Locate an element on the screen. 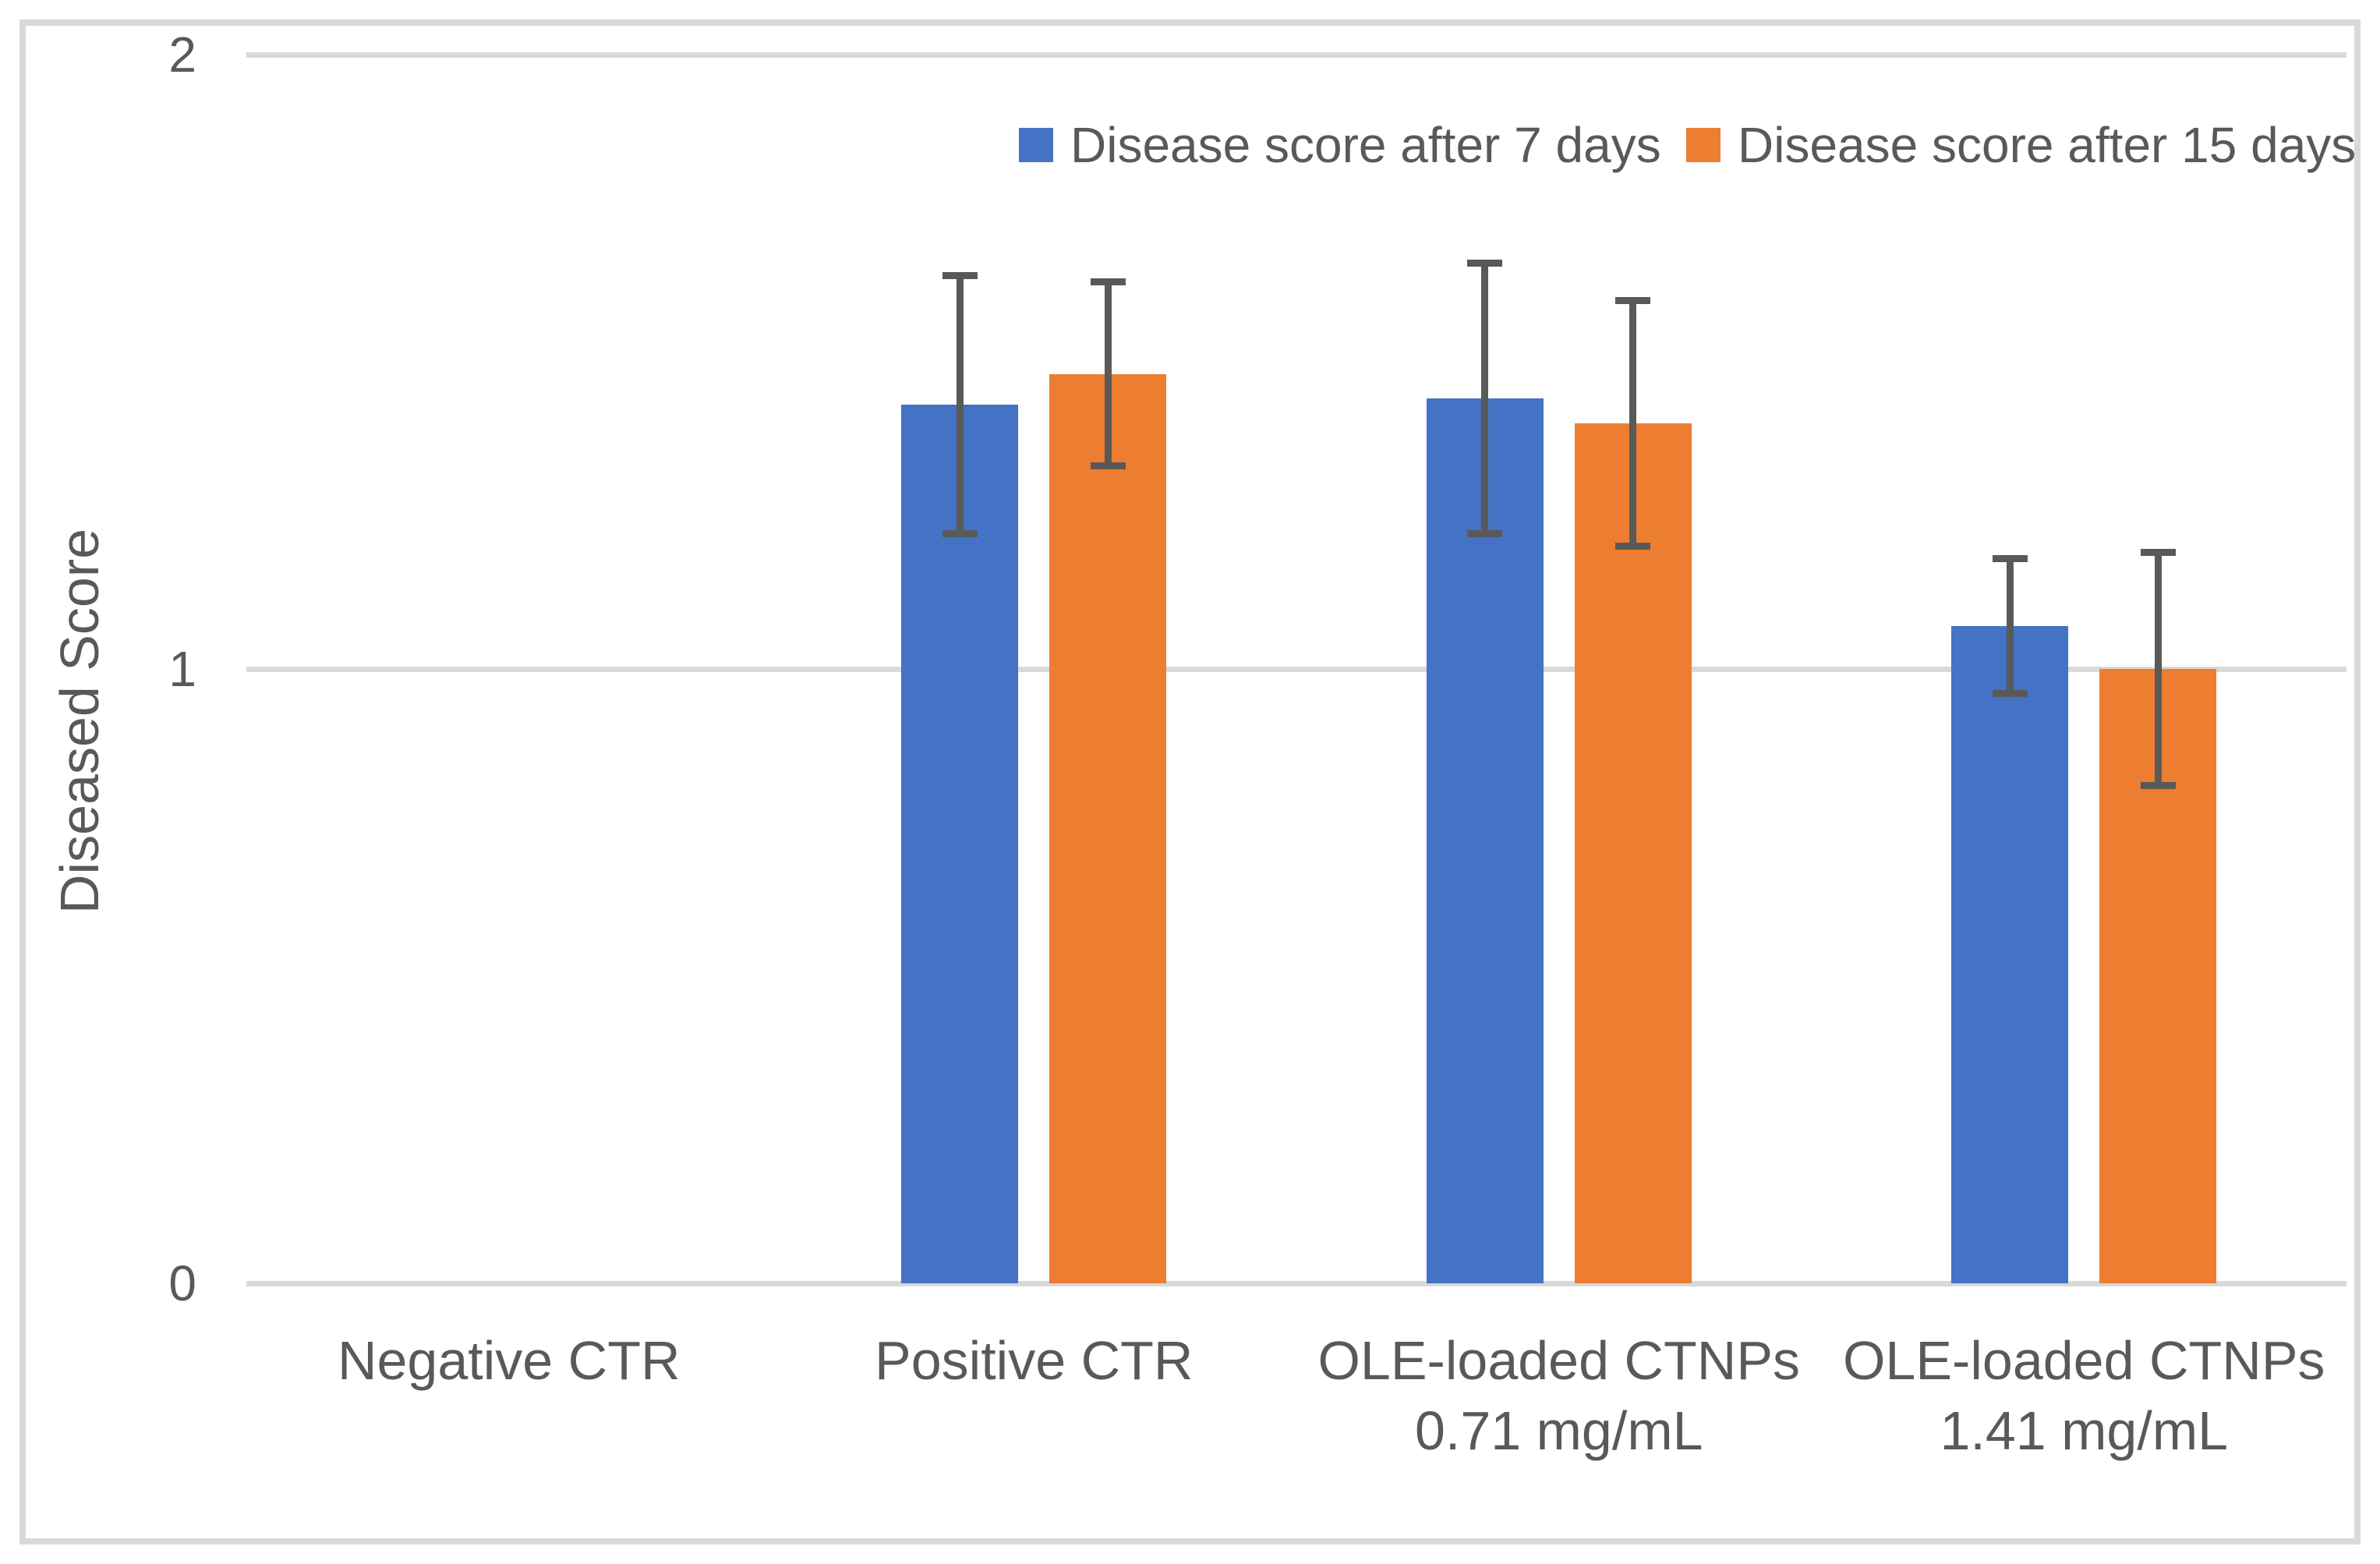 The height and width of the screenshot is (1564, 2380). bar-series1-cat4 is located at coordinates (2010, 954).